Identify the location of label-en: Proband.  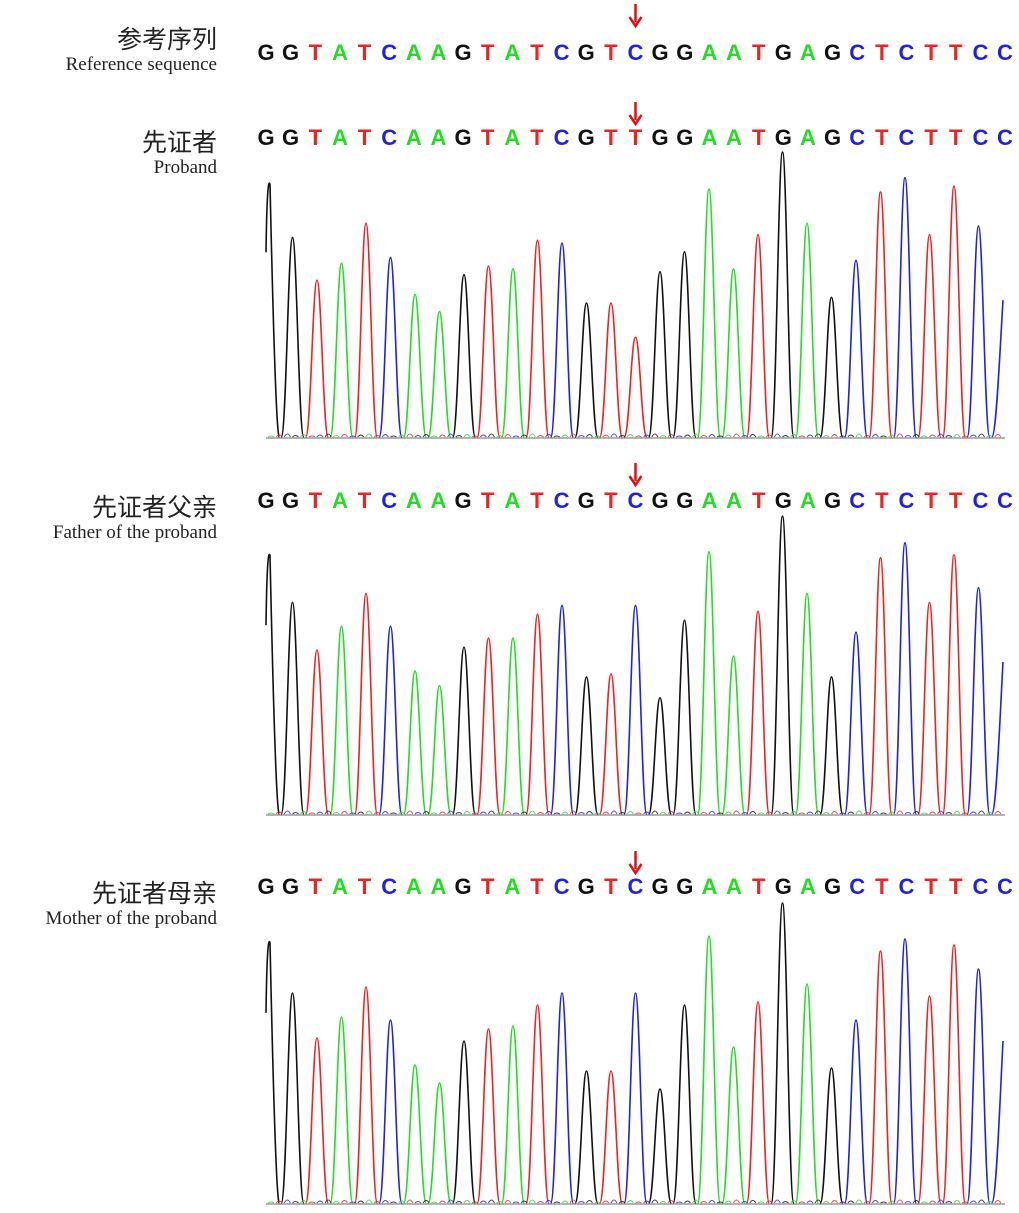
(185, 167).